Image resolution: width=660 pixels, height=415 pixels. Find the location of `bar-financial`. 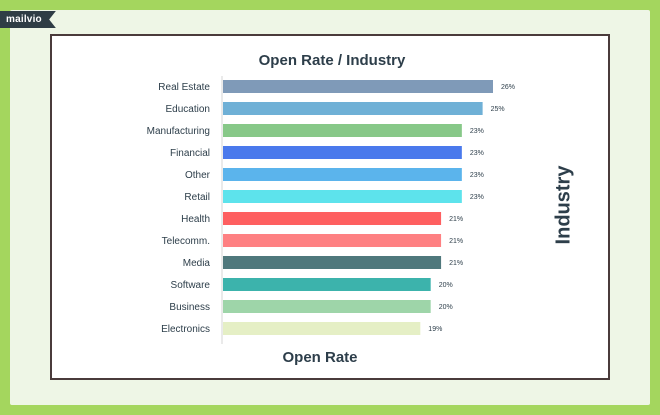

bar-financial is located at coordinates (342, 152).